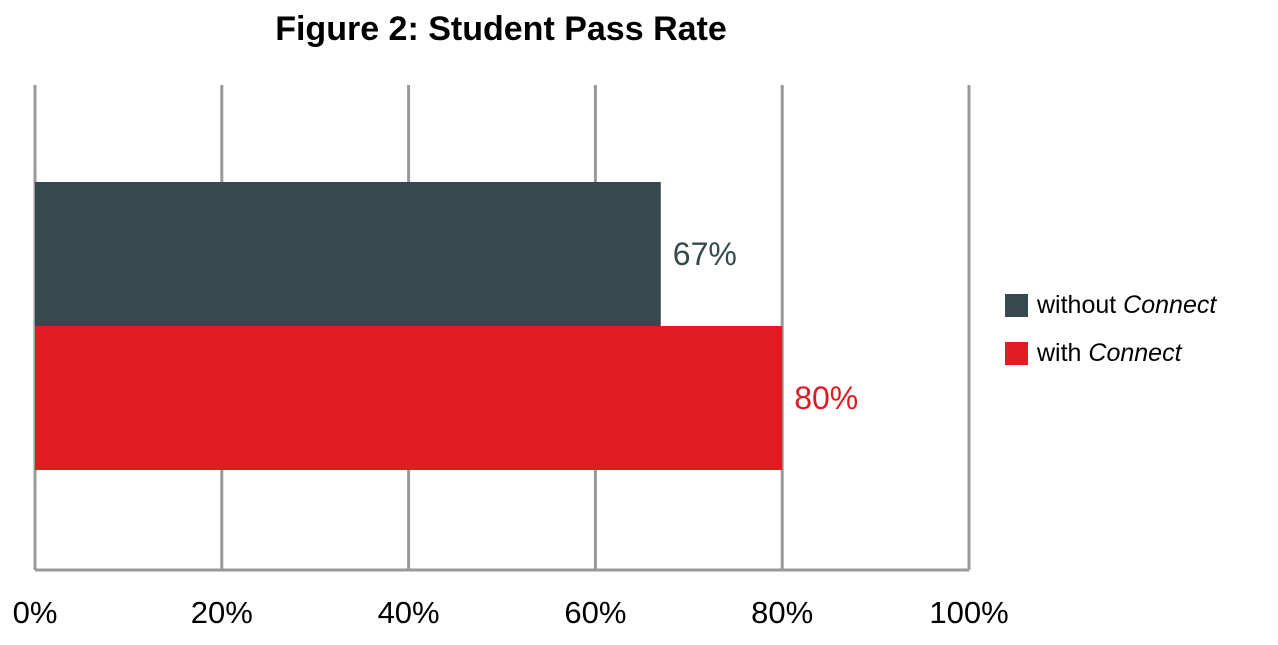 This screenshot has width=1278, height=645. I want to click on x-tick-label: 80%, so click(782, 612).